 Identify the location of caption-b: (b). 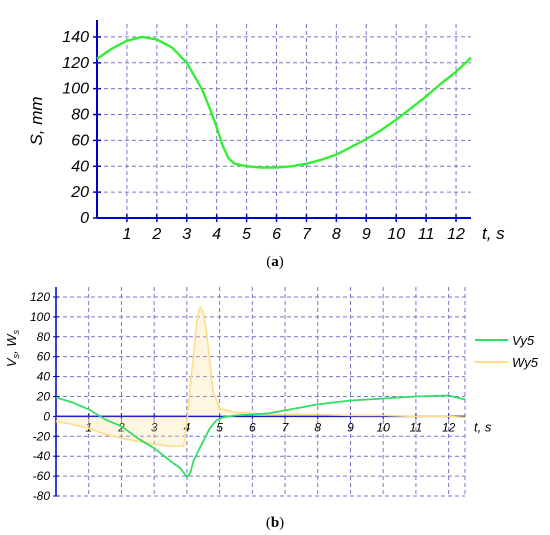
(275, 523).